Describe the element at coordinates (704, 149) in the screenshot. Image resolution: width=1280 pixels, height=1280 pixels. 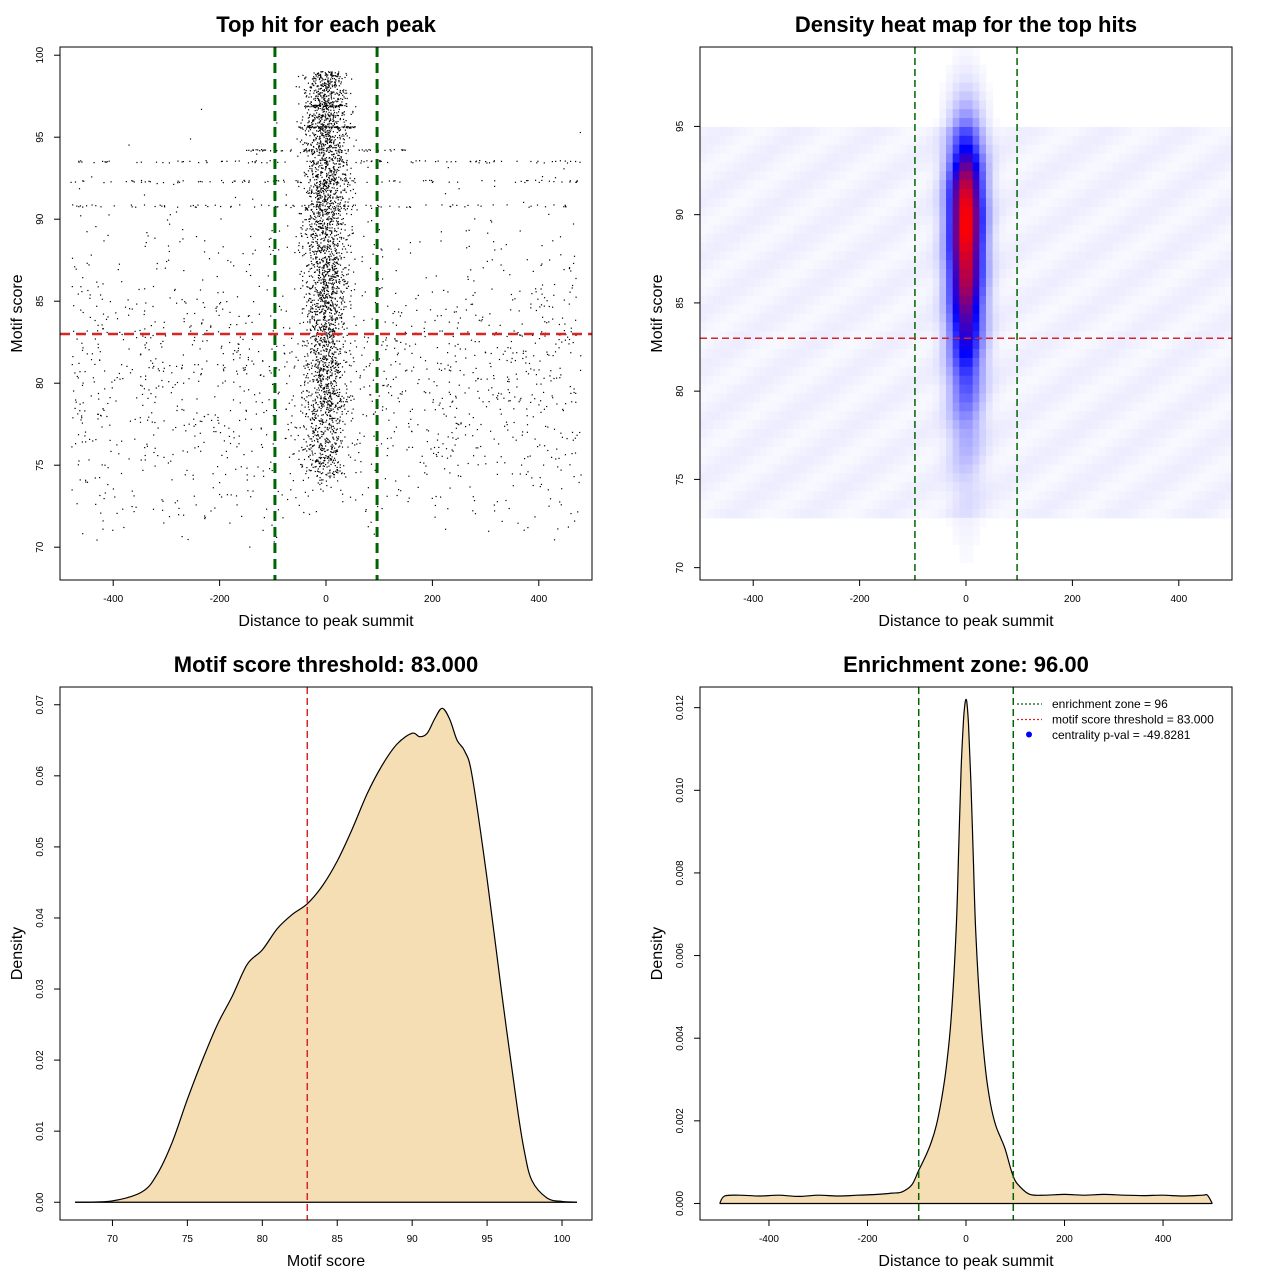
I see `heatmap-cell` at that location.